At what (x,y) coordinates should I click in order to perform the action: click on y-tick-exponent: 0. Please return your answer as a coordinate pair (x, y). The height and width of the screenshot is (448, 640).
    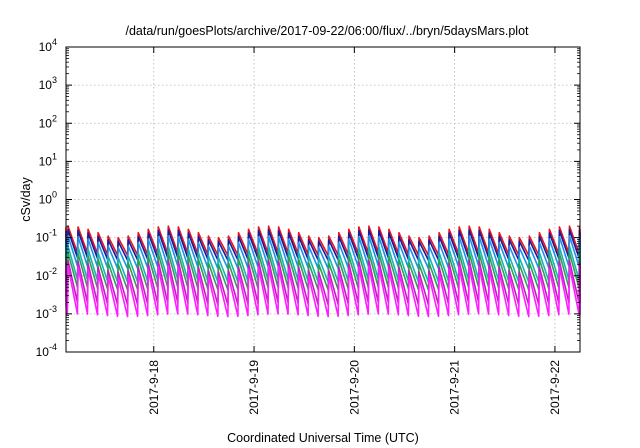
    Looking at the image, I should click on (54, 195).